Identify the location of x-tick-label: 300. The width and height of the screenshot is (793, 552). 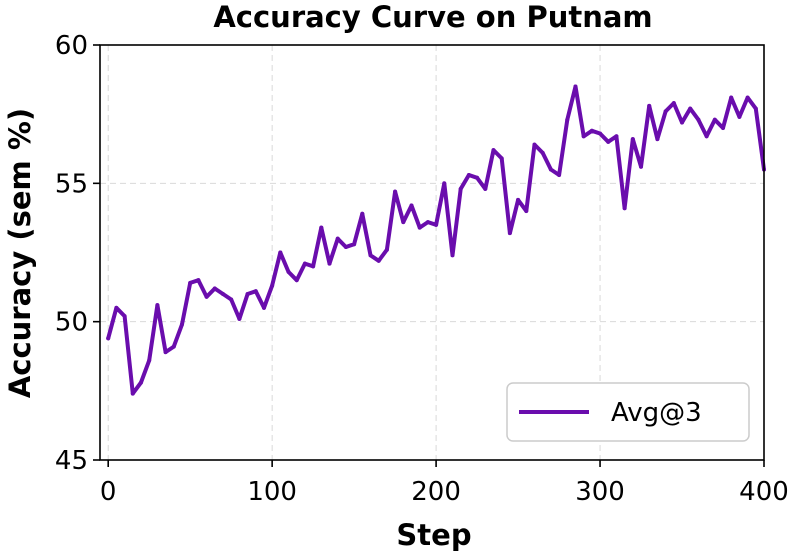
(600, 492).